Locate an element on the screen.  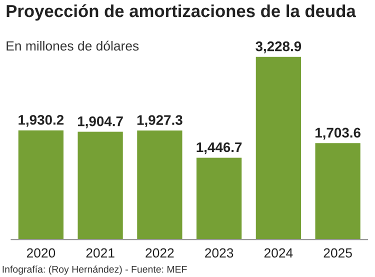
data-label: 1,927.3 is located at coordinates (159, 121).